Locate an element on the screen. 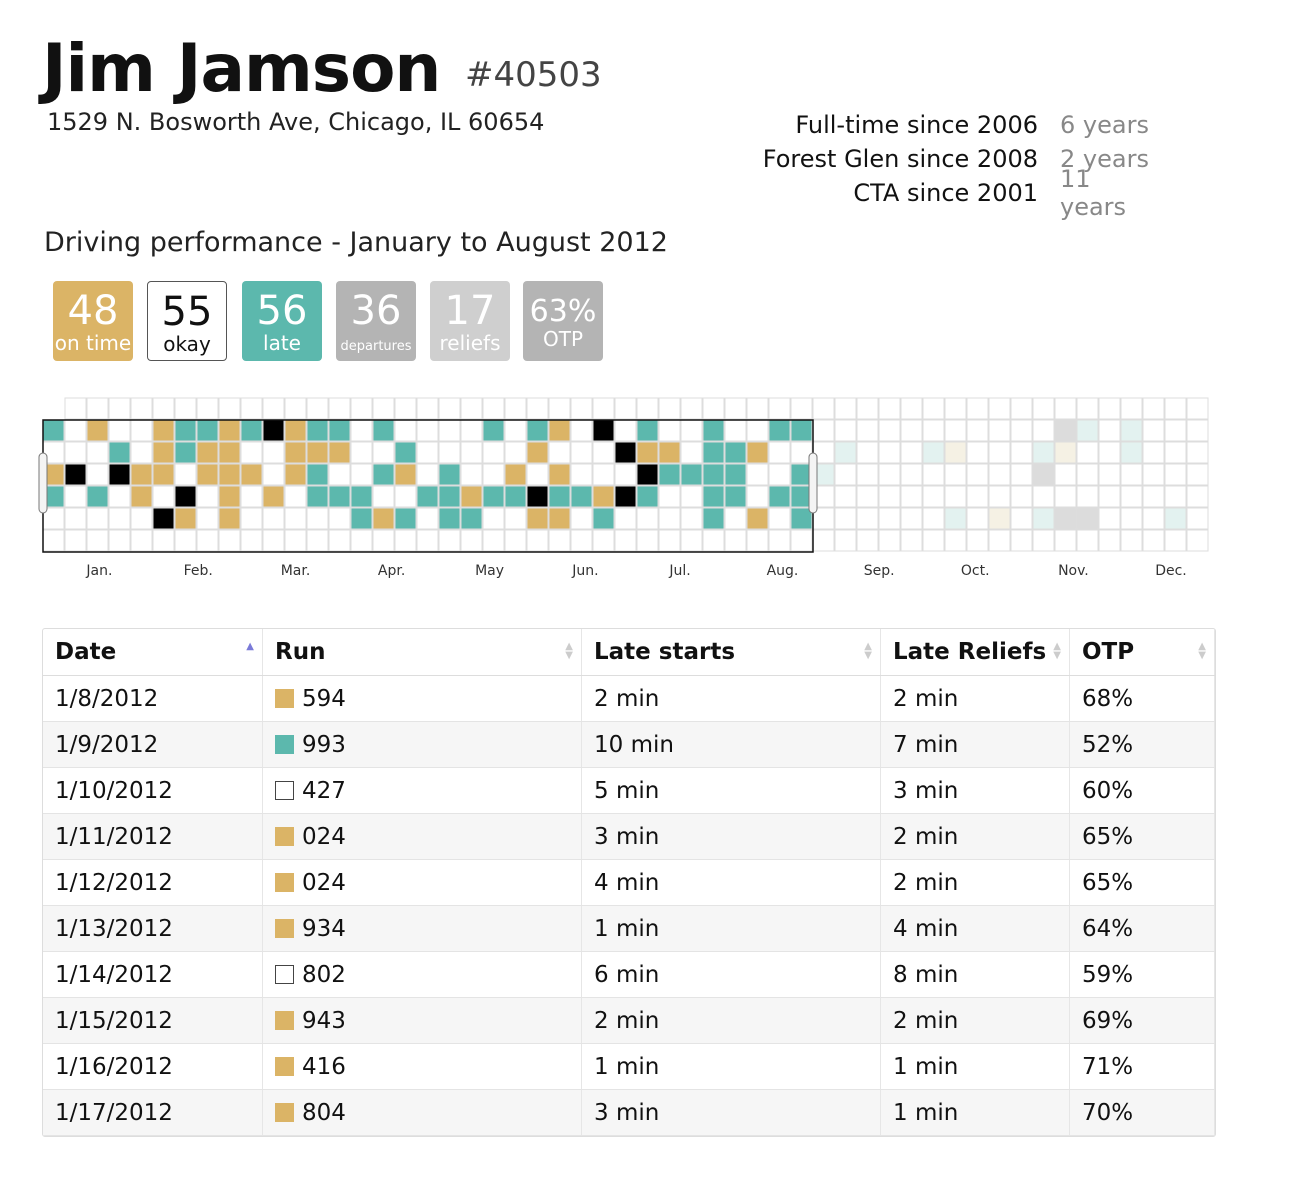 This screenshot has width=1300, height=1200. cell-late-reliefs: 8 min is located at coordinates (975, 974).